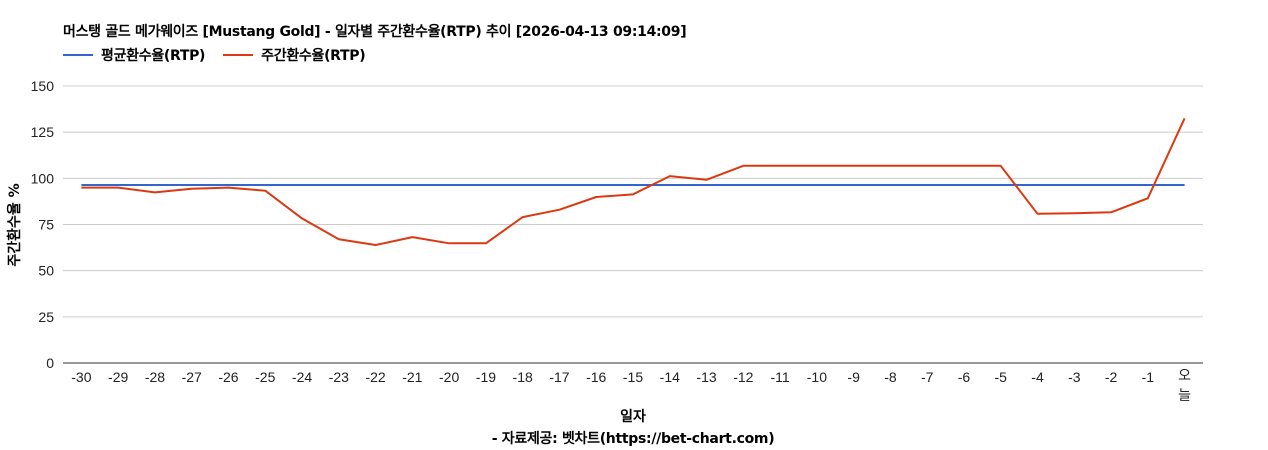 The height and width of the screenshot is (450, 1268). I want to click on x-tick-label: -6, so click(964, 377).